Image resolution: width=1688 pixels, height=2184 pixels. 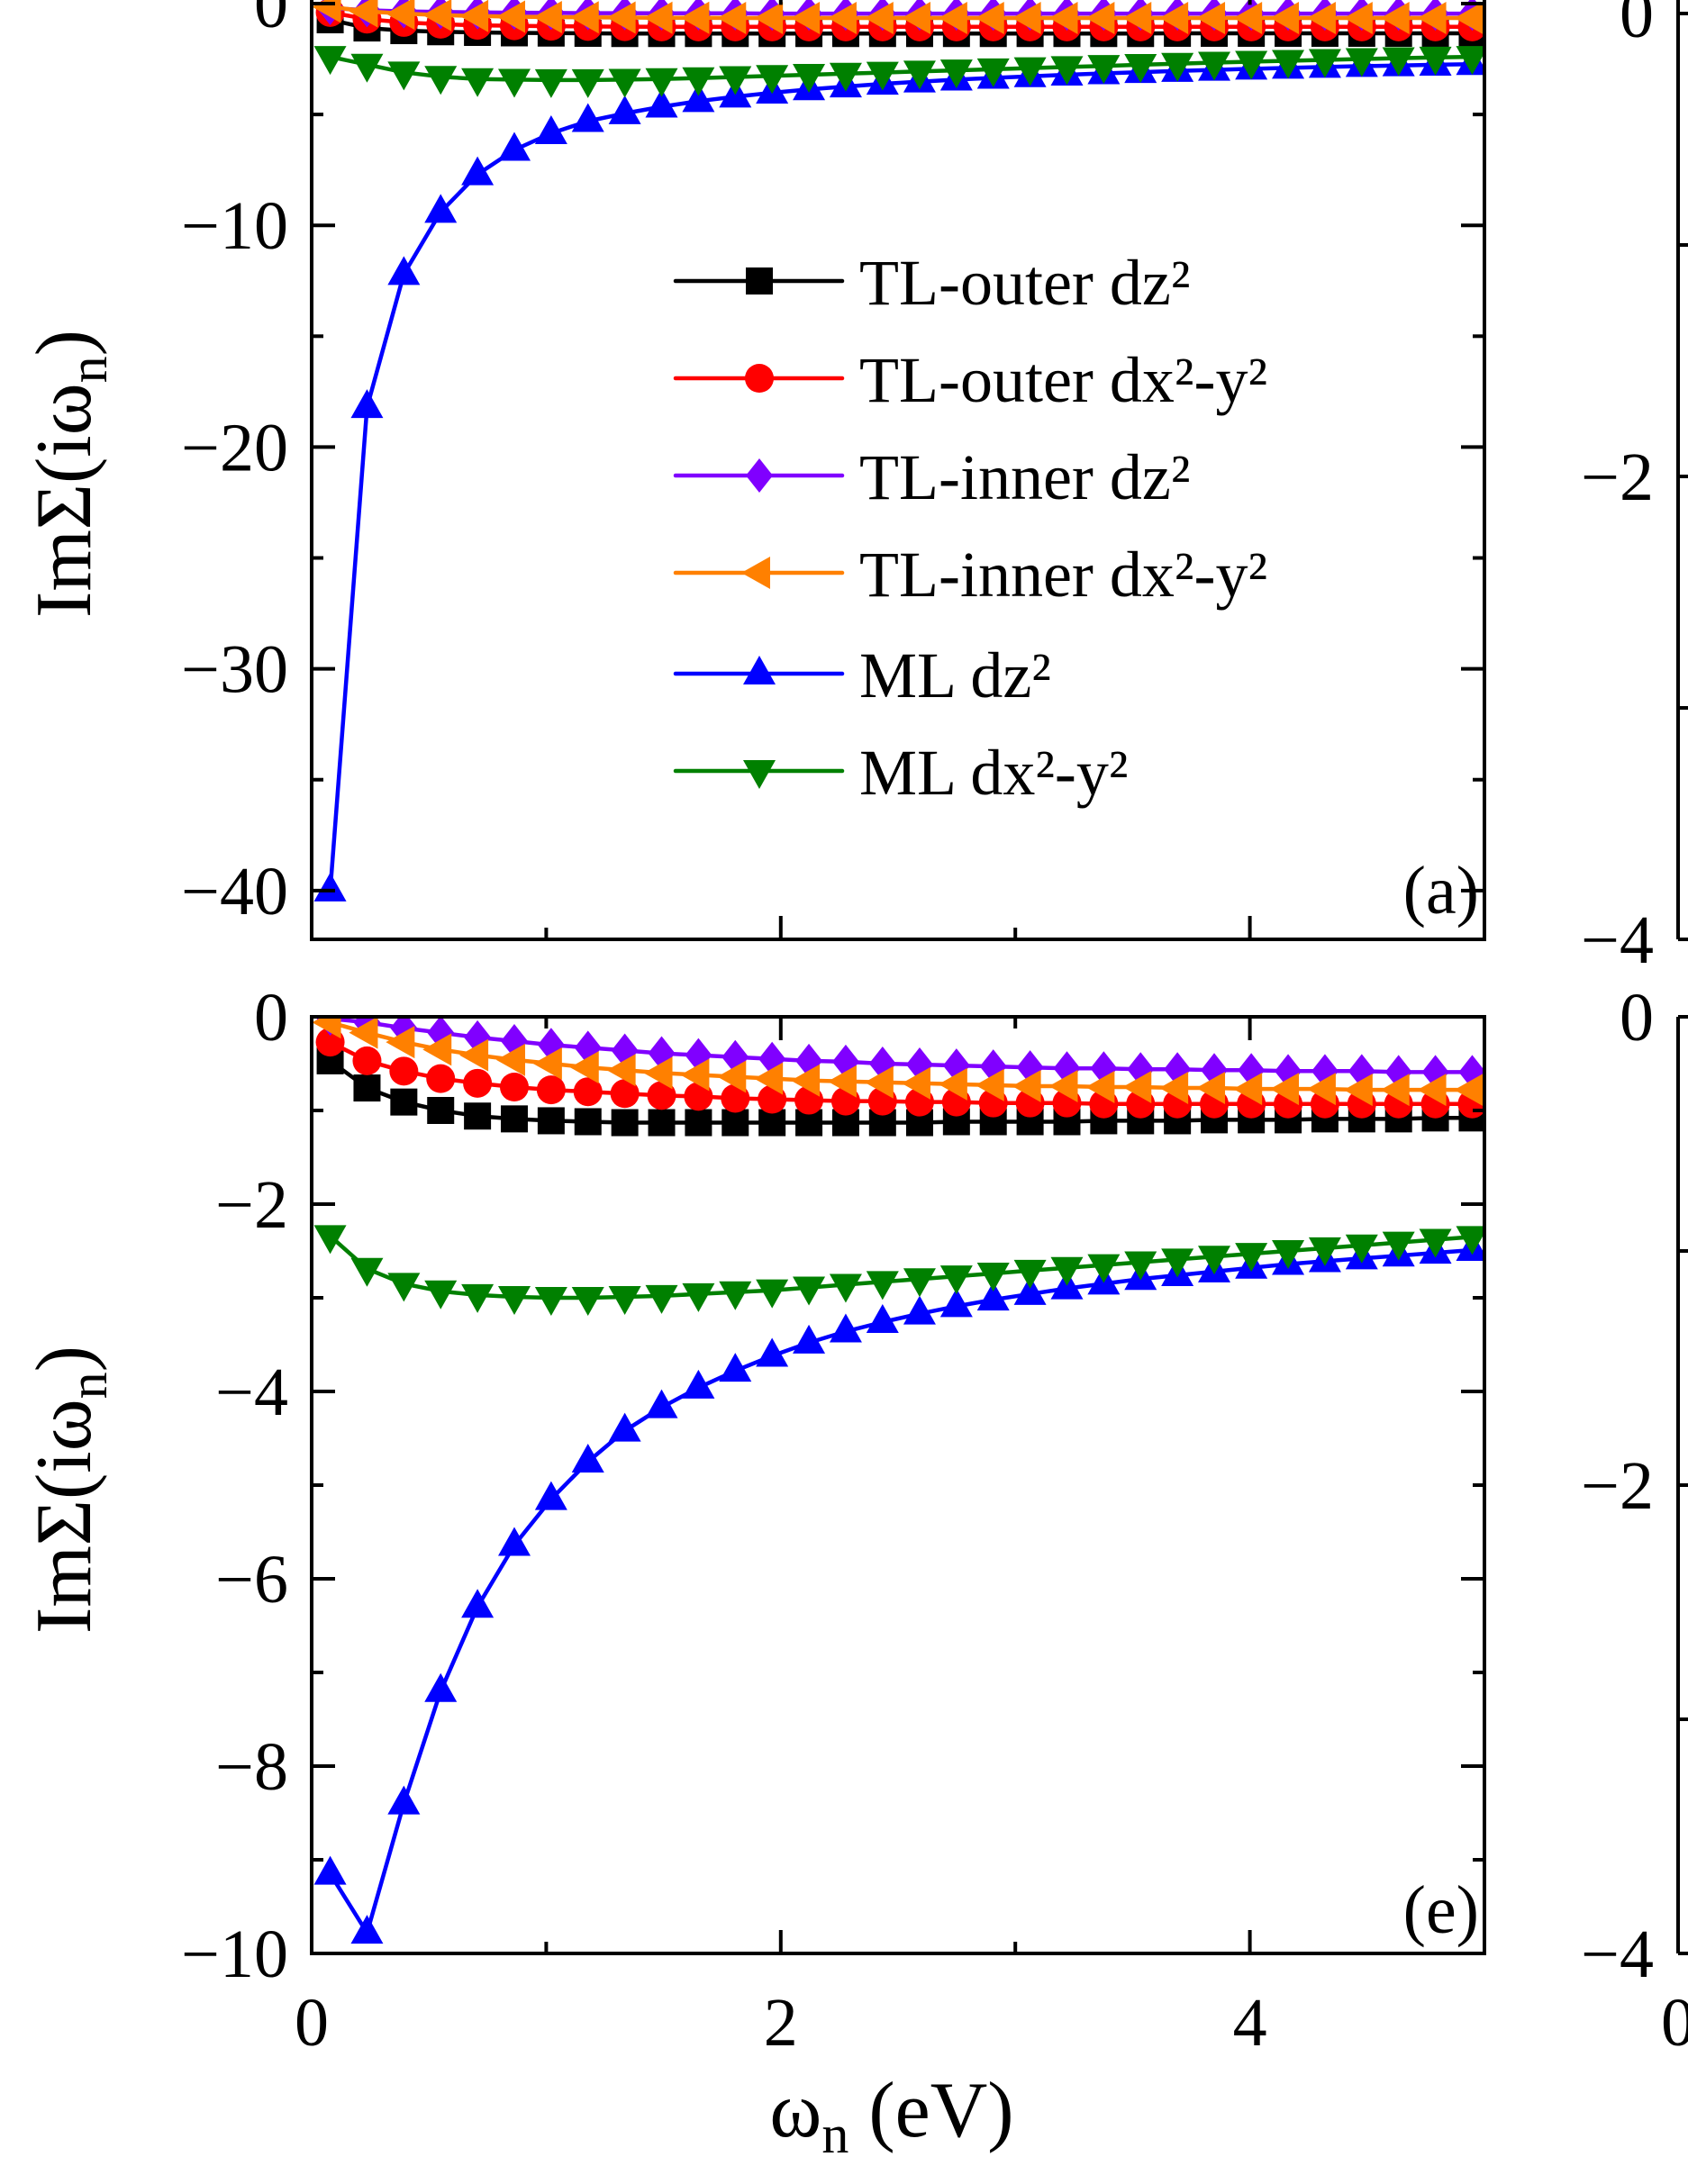 I want to click on y-tick-label: −2, so click(x=251, y=1205).